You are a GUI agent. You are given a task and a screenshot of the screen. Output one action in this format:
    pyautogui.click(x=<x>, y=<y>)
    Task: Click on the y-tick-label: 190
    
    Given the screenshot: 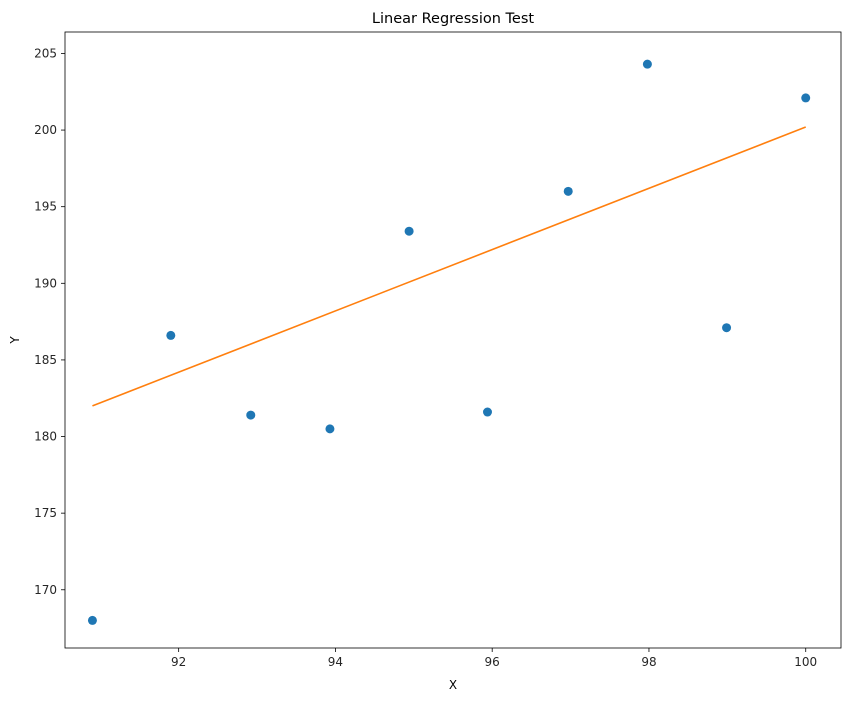 What is the action you would take?
    pyautogui.click(x=45, y=283)
    